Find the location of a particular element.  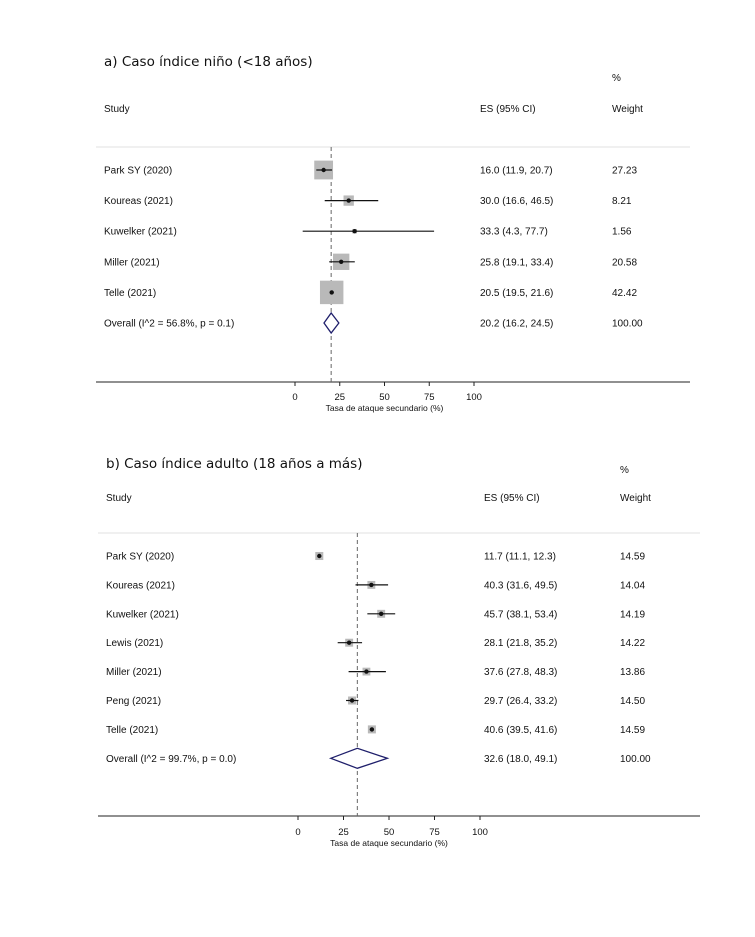

panel-a-es-value: 20.5 (19.5, 21.6) is located at coordinates (516, 293).